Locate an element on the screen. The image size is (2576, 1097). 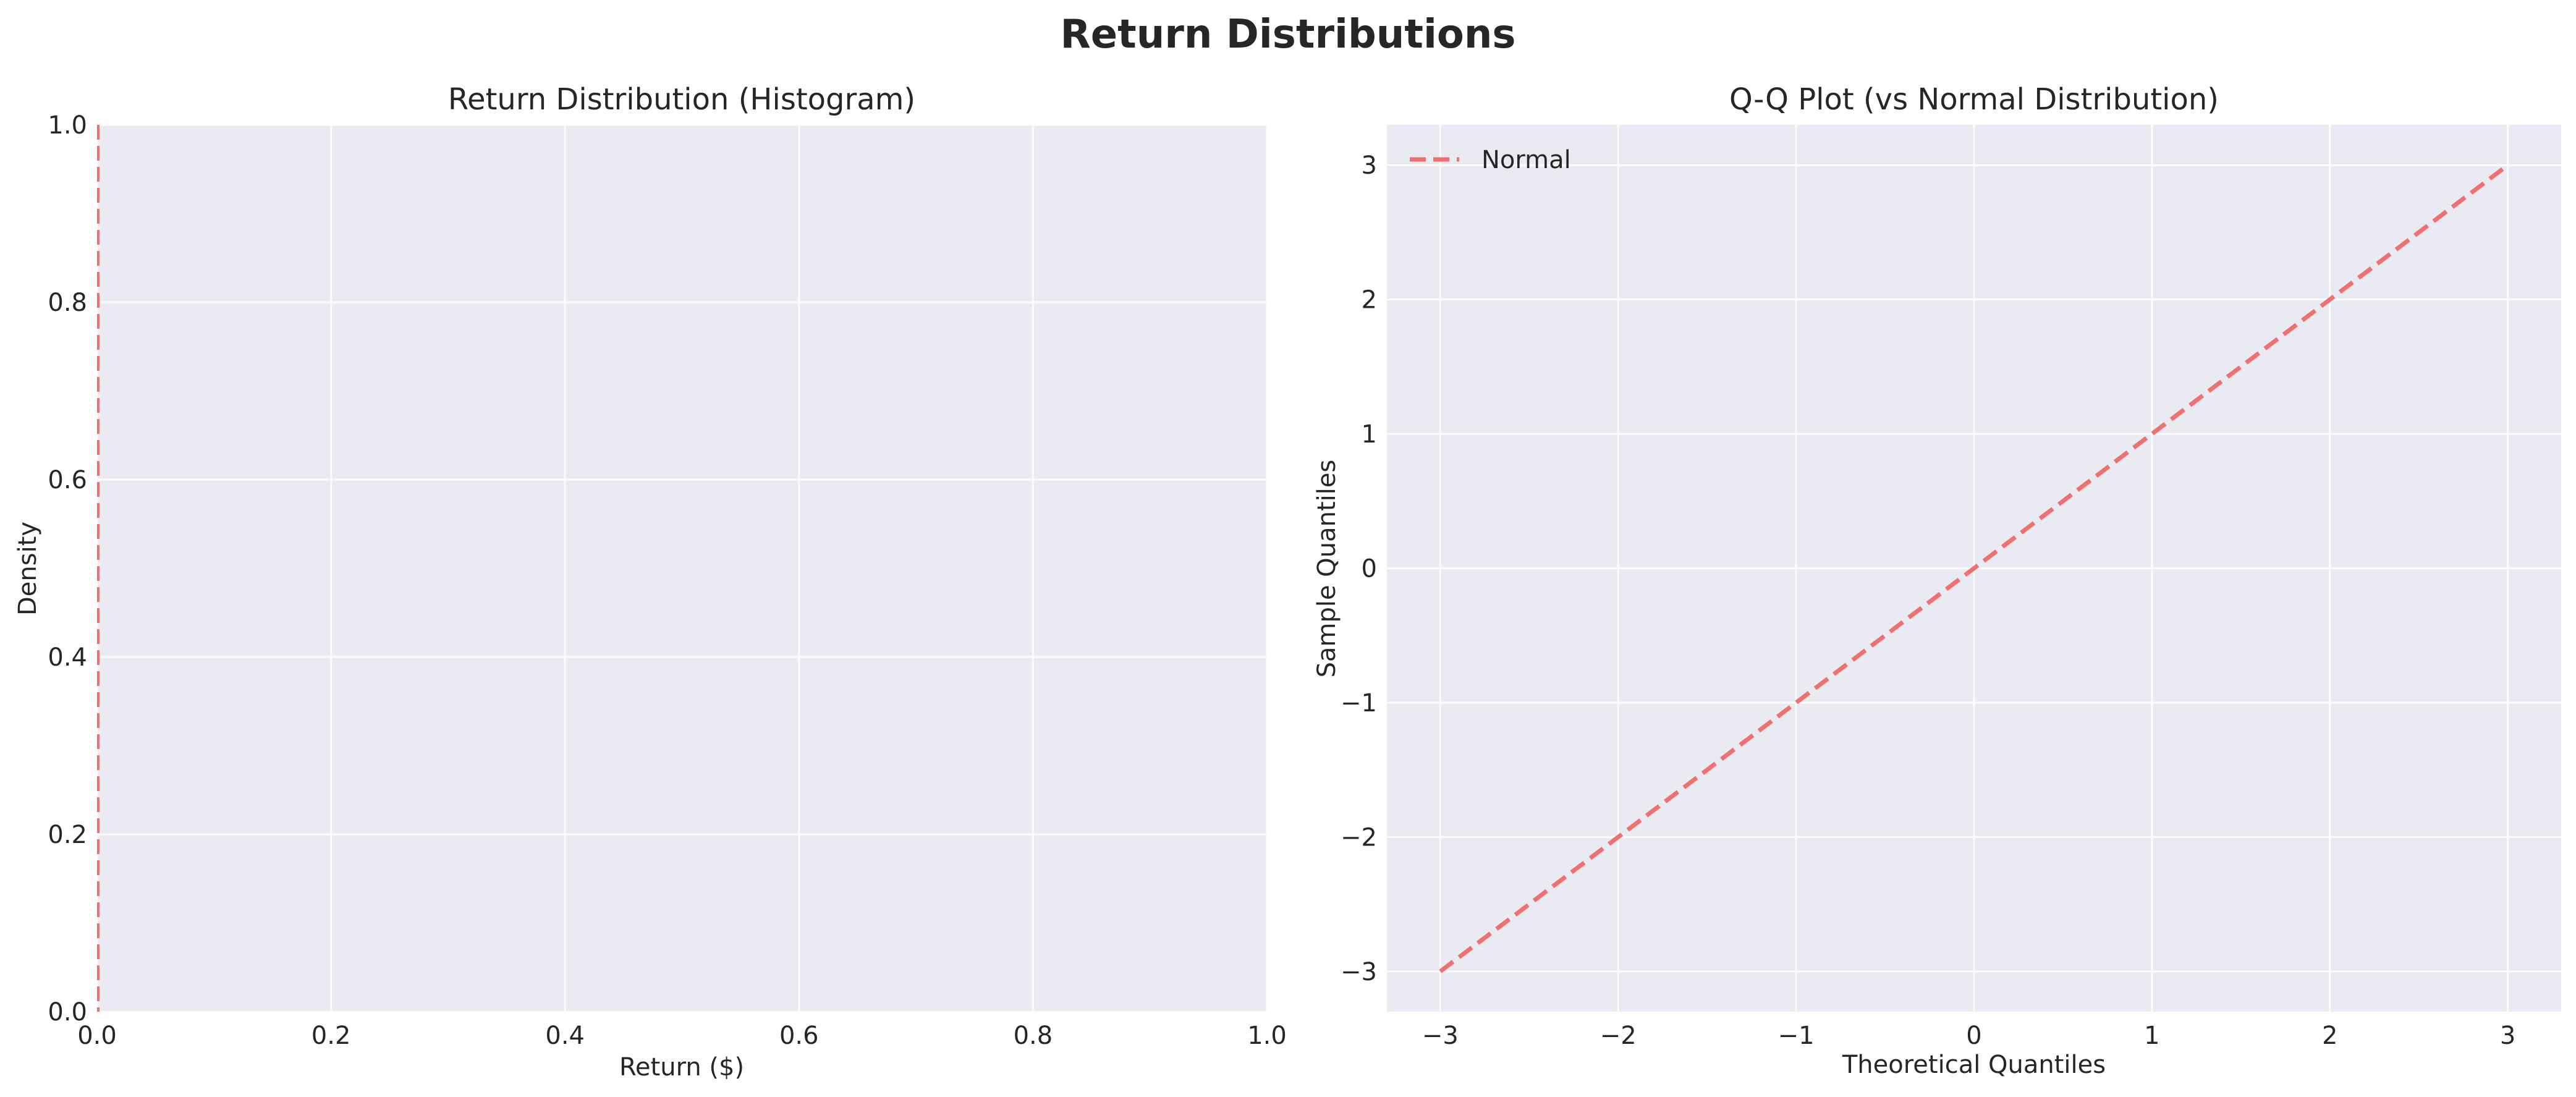
figure-title: Return Distributions is located at coordinates (1287, 34).